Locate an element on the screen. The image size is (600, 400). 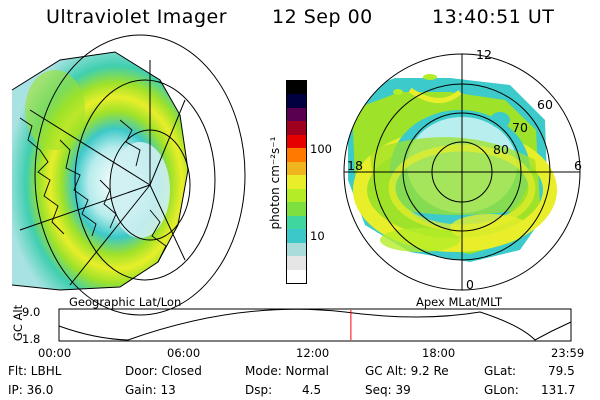
mlat-label-70: 70 is located at coordinates (520, 127).